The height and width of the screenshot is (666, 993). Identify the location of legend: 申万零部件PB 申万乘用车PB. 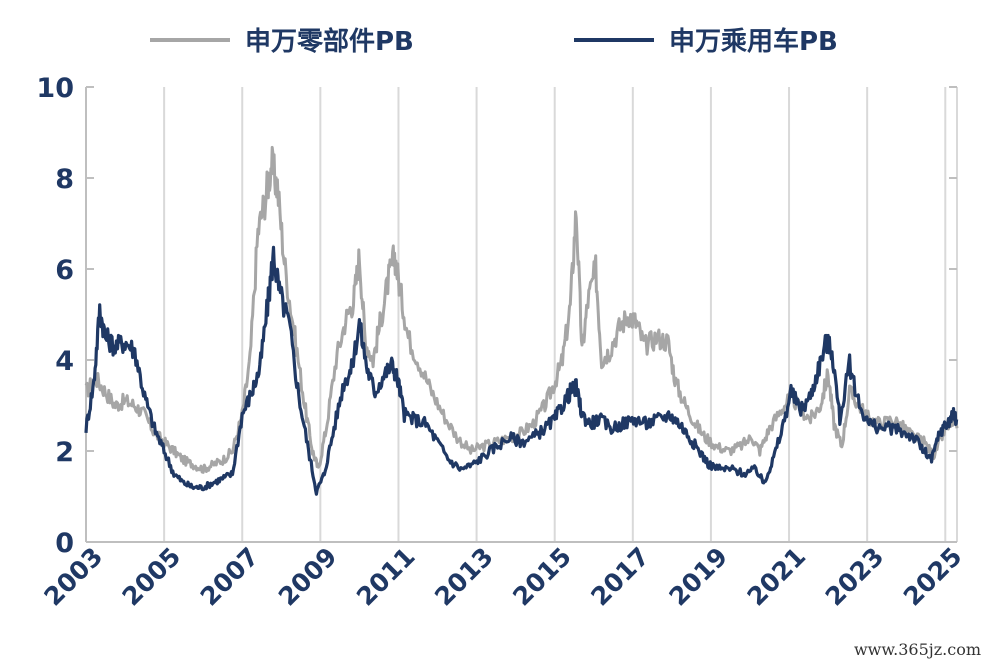
(494, 41).